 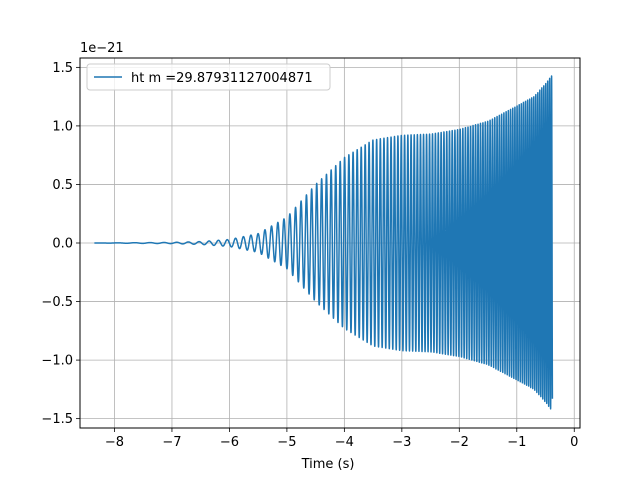 I want to click on y-tick-label: 1.5, so click(x=62, y=68).